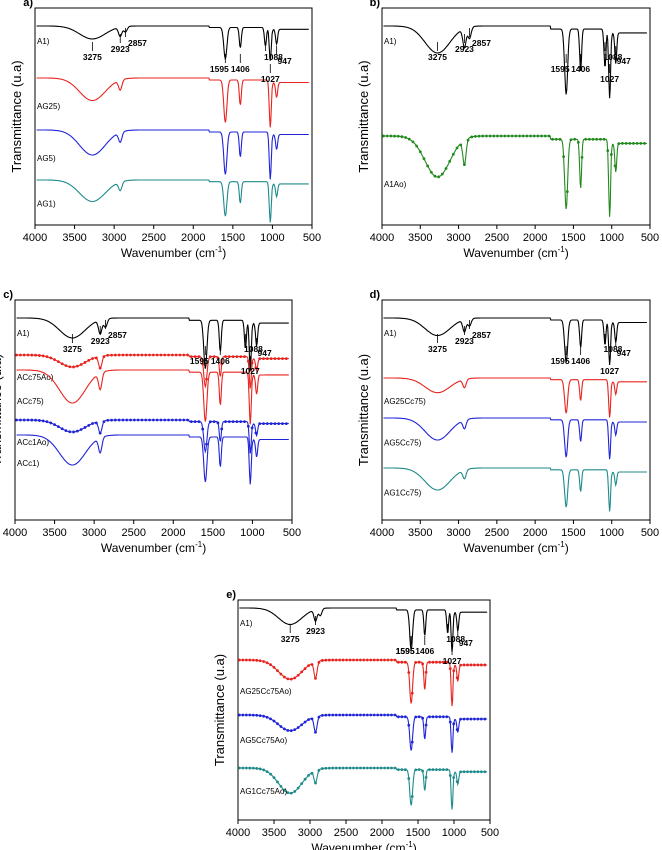 This screenshot has height=850, width=662. What do you see at coordinates (609, 371) in the screenshot?
I see `peak-label: 1027` at bounding box center [609, 371].